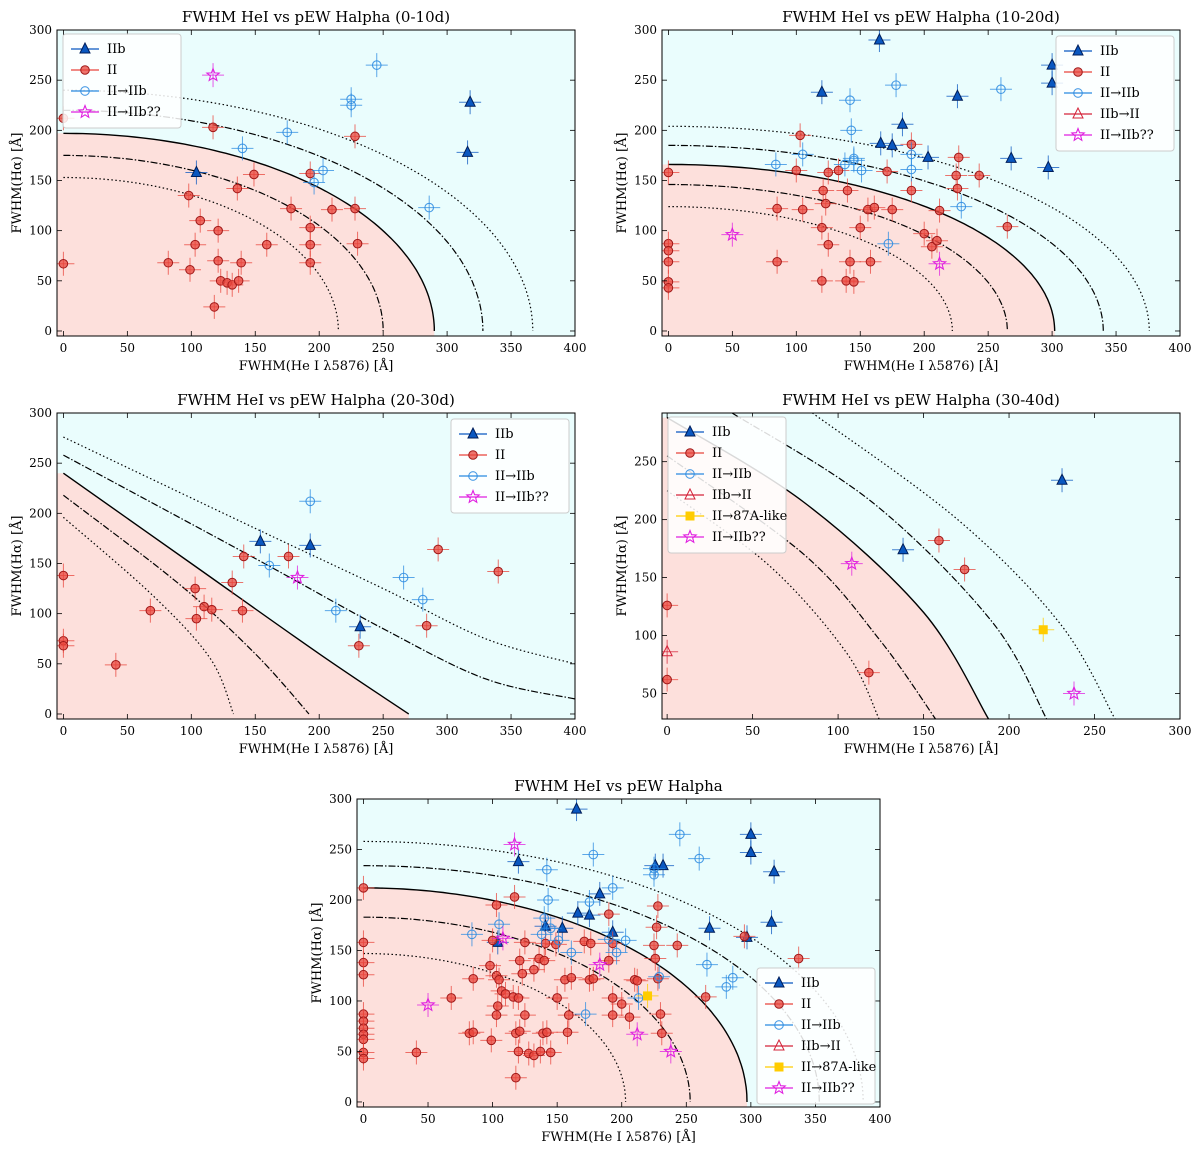  I want to click on legend-marker-ii-iibq, so click(779, 1087).